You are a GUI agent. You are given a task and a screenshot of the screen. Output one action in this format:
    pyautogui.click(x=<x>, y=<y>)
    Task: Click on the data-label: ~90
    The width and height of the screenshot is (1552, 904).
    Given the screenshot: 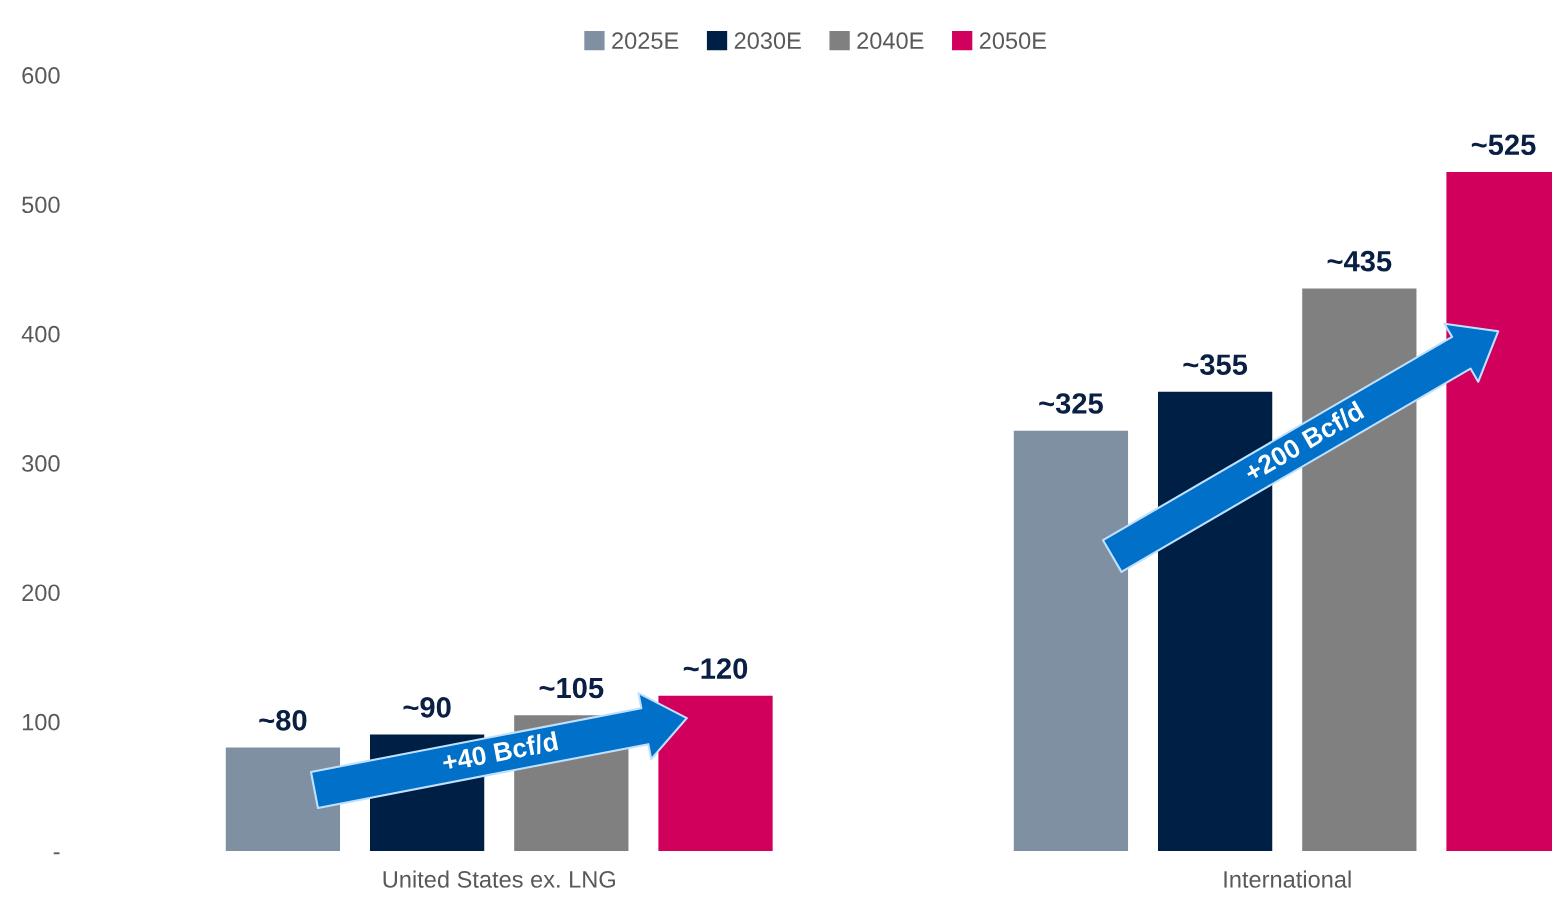 What is the action you would take?
    pyautogui.click(x=427, y=707)
    